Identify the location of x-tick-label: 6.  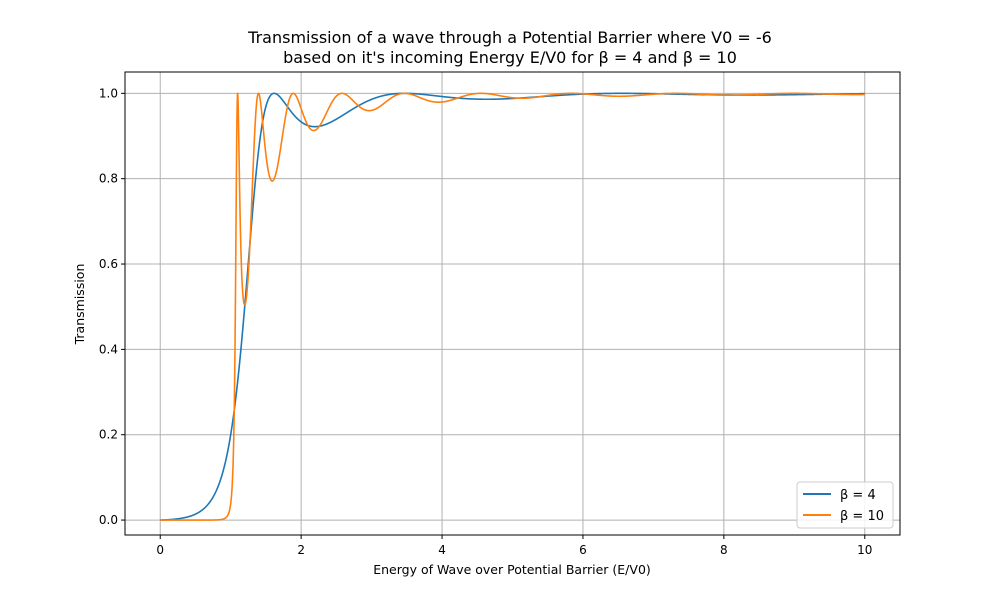
(583, 550).